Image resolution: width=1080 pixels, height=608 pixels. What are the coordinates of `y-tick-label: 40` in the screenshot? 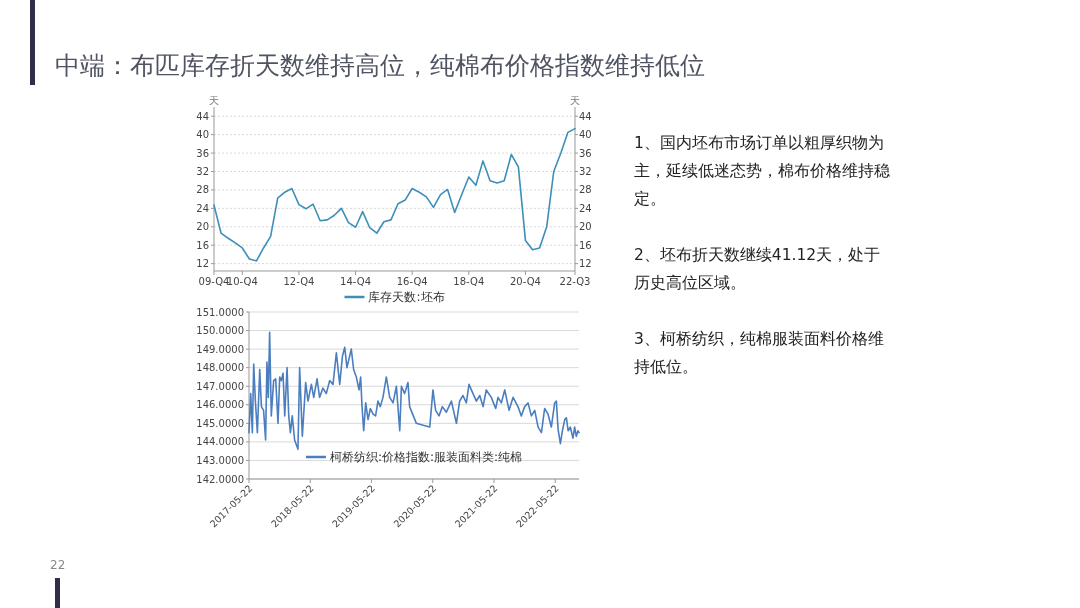 It's located at (202, 135).